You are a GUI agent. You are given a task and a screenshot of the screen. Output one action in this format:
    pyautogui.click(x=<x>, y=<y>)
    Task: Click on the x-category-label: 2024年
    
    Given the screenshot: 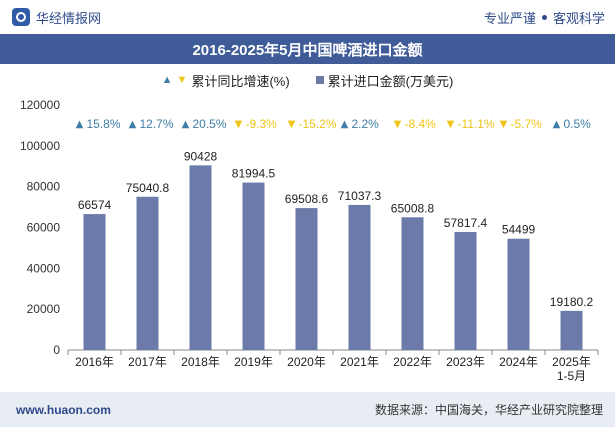 What is the action you would take?
    pyautogui.click(x=518, y=362)
    